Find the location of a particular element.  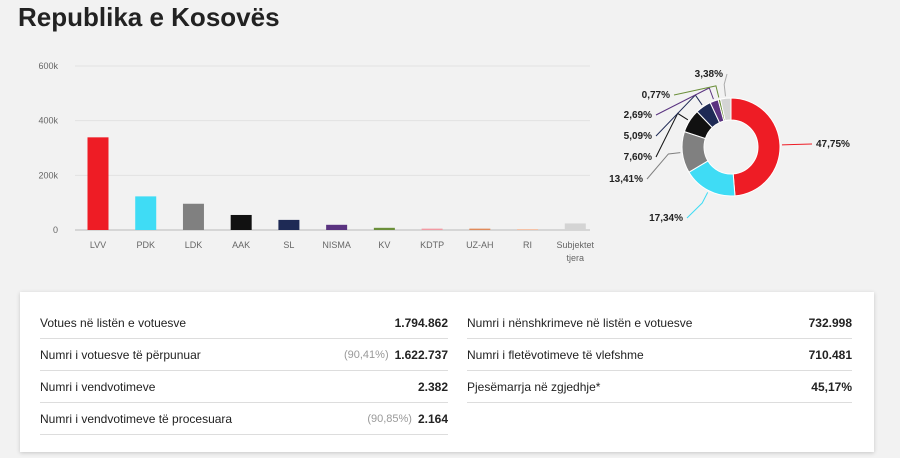

x-tick-label: PDK is located at coordinates (145, 245).